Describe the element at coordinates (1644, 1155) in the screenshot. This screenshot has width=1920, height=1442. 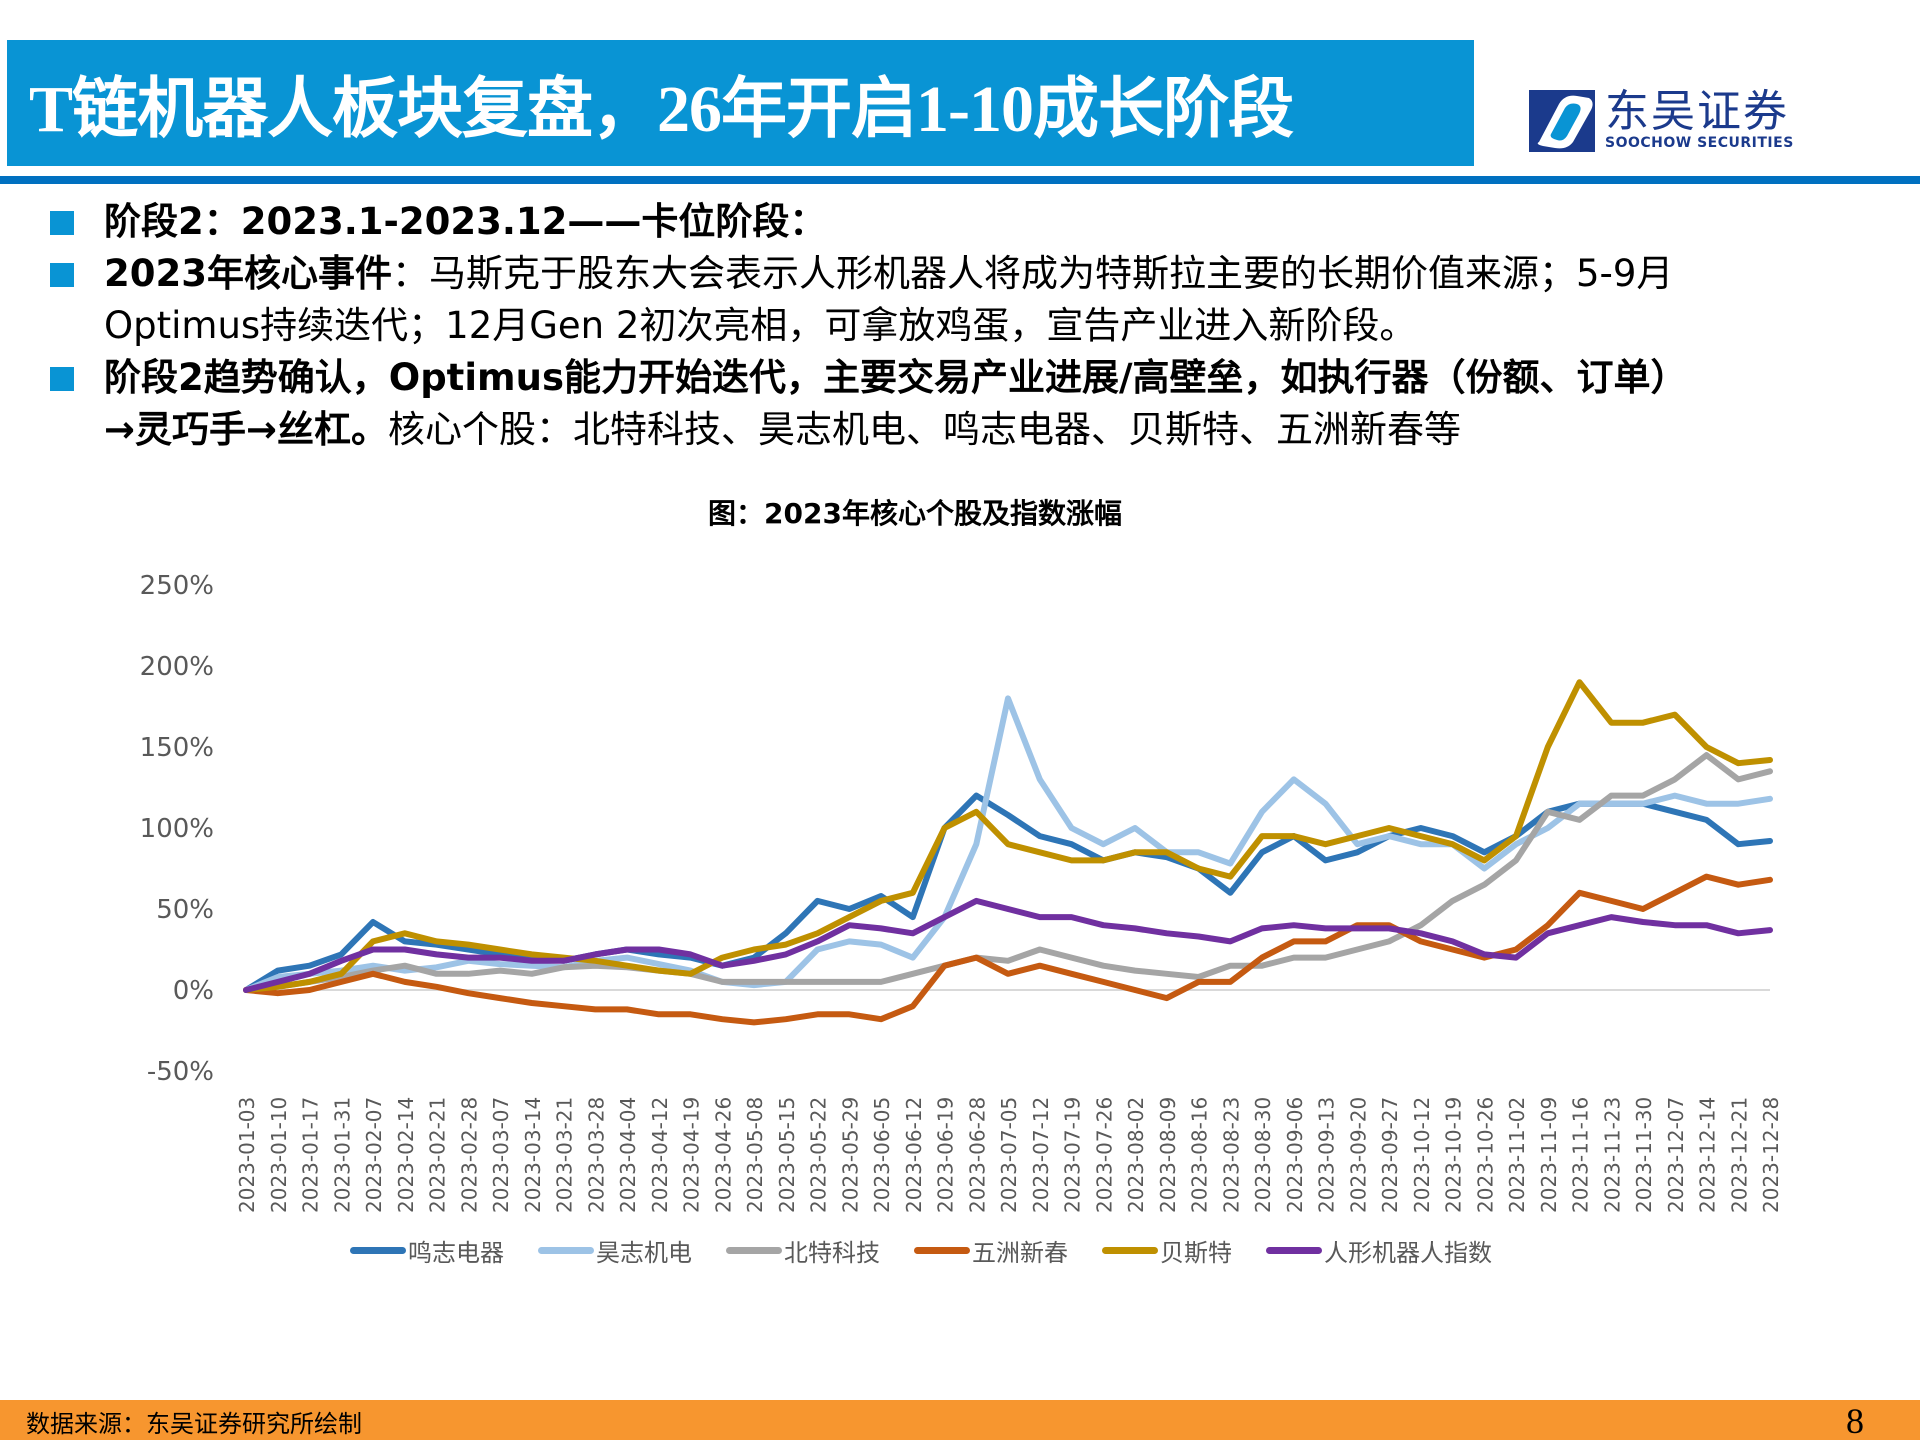
I see `x-tick-label: 2023-11-30` at that location.